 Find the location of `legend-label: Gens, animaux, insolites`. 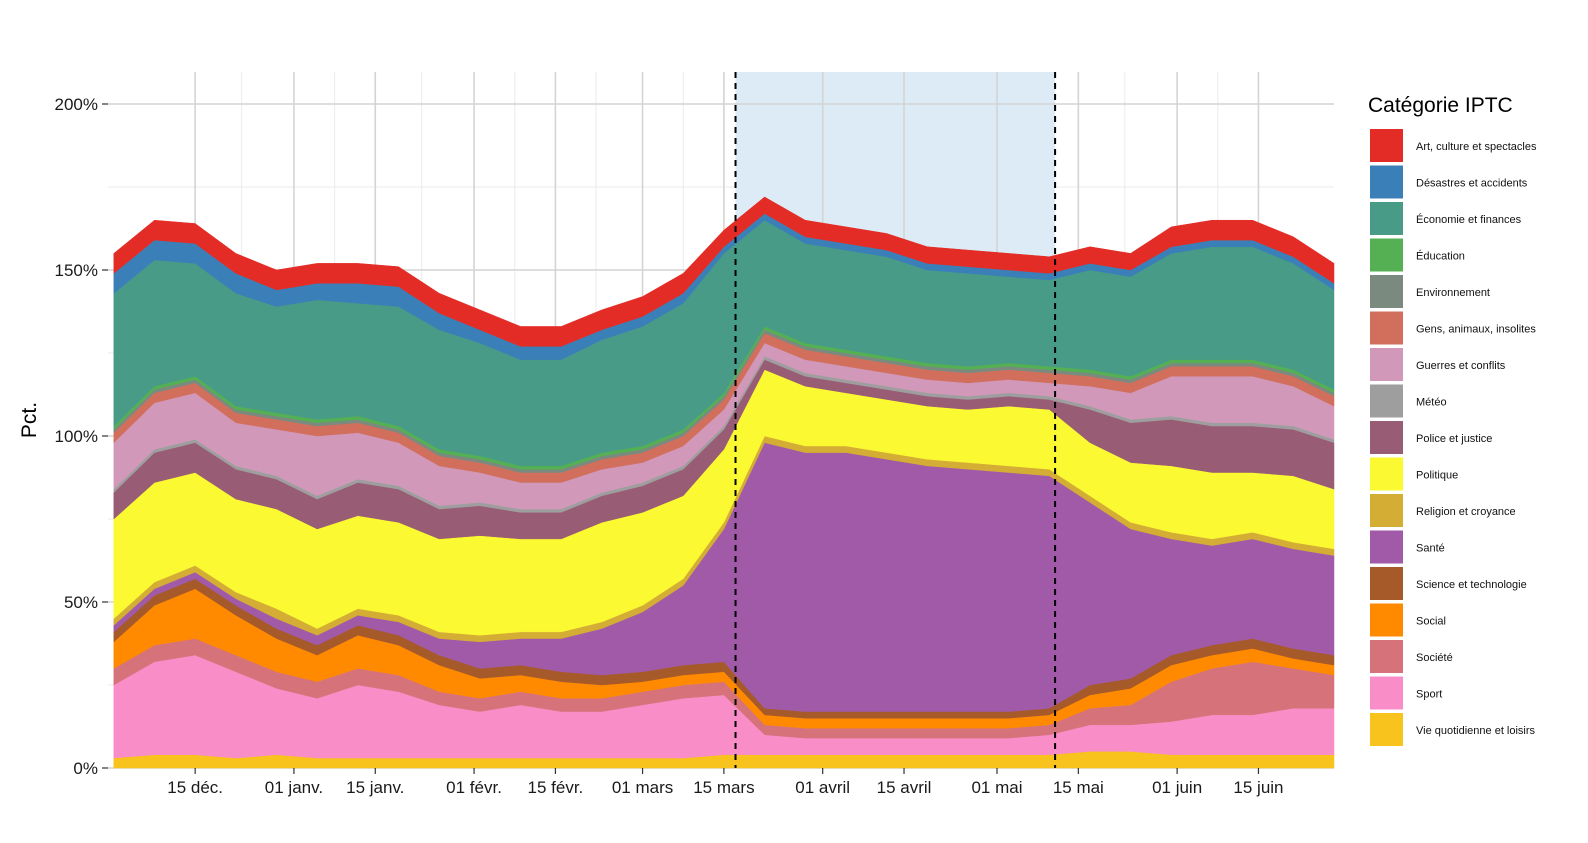

legend-label: Gens, animaux, insolites is located at coordinates (1476, 330).